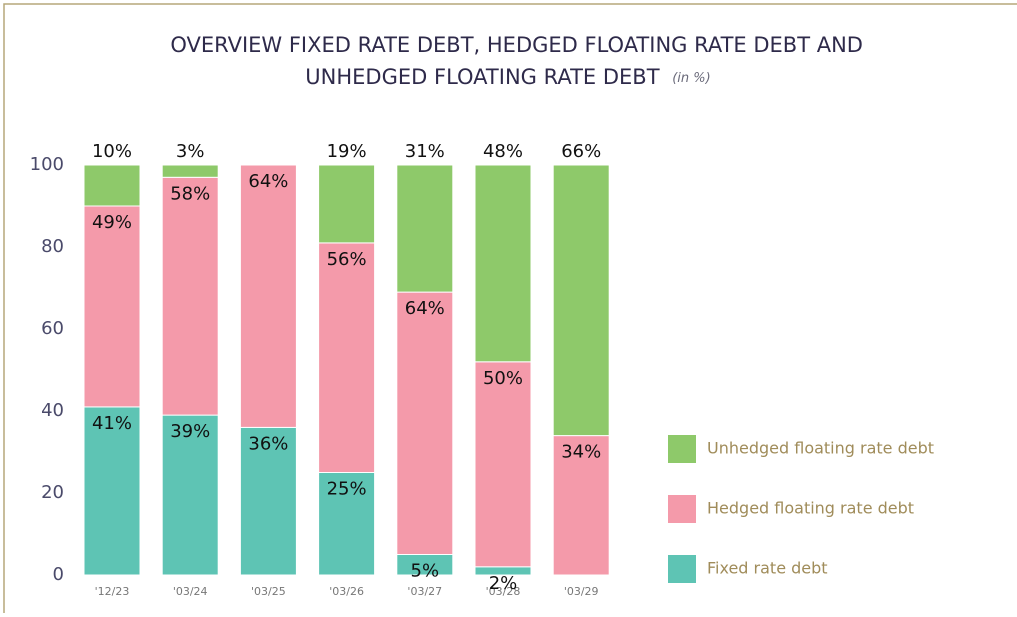 The width and height of the screenshot is (1017, 617). Describe the element at coordinates (52, 328) in the screenshot. I see `y-tick-label: 60` at that location.